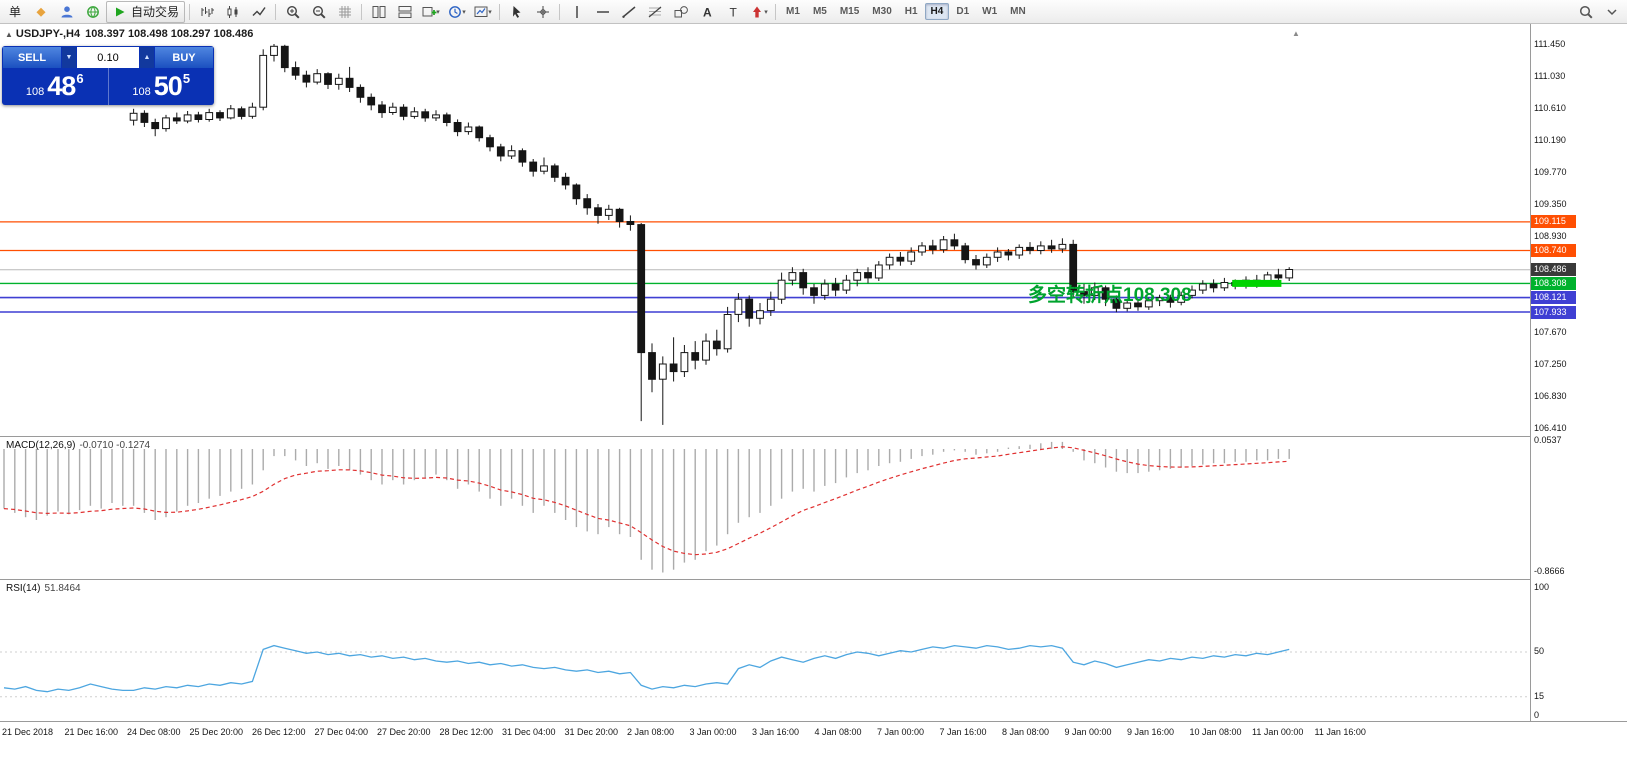 The width and height of the screenshot is (1627, 768). I want to click on buy-price-panel: 108 50 5, so click(162, 86).